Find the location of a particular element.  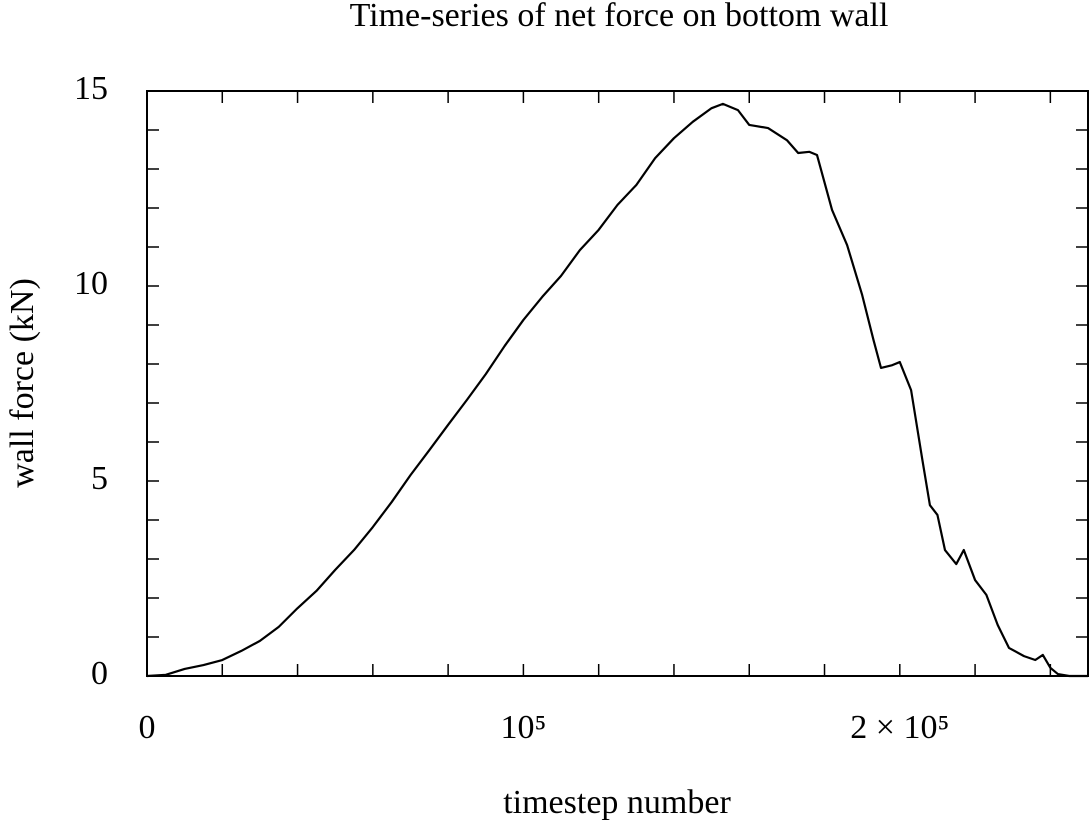

x-tick-label: 2 × 10⁵ is located at coordinates (899, 727).